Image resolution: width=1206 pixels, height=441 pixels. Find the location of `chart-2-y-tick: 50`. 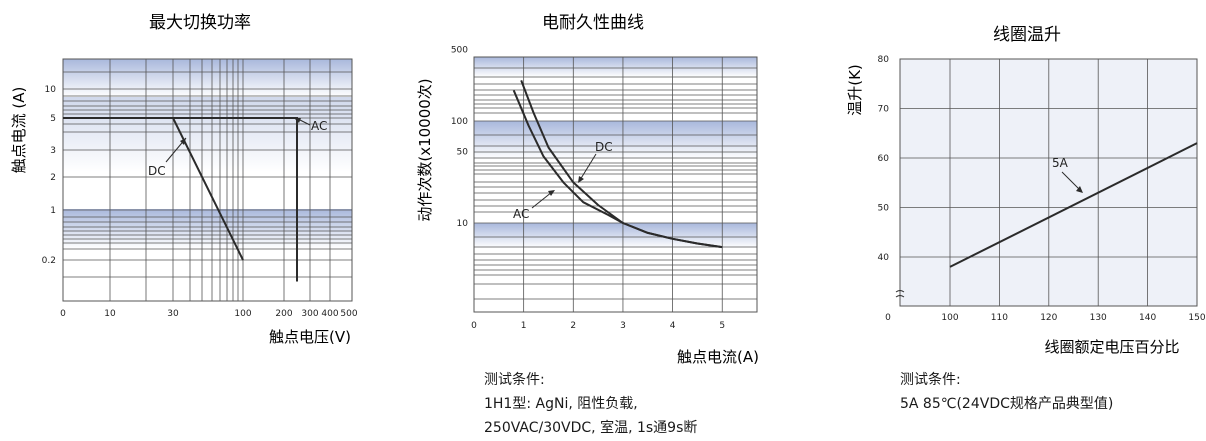

chart-2-y-tick: 50 is located at coordinates (463, 153).